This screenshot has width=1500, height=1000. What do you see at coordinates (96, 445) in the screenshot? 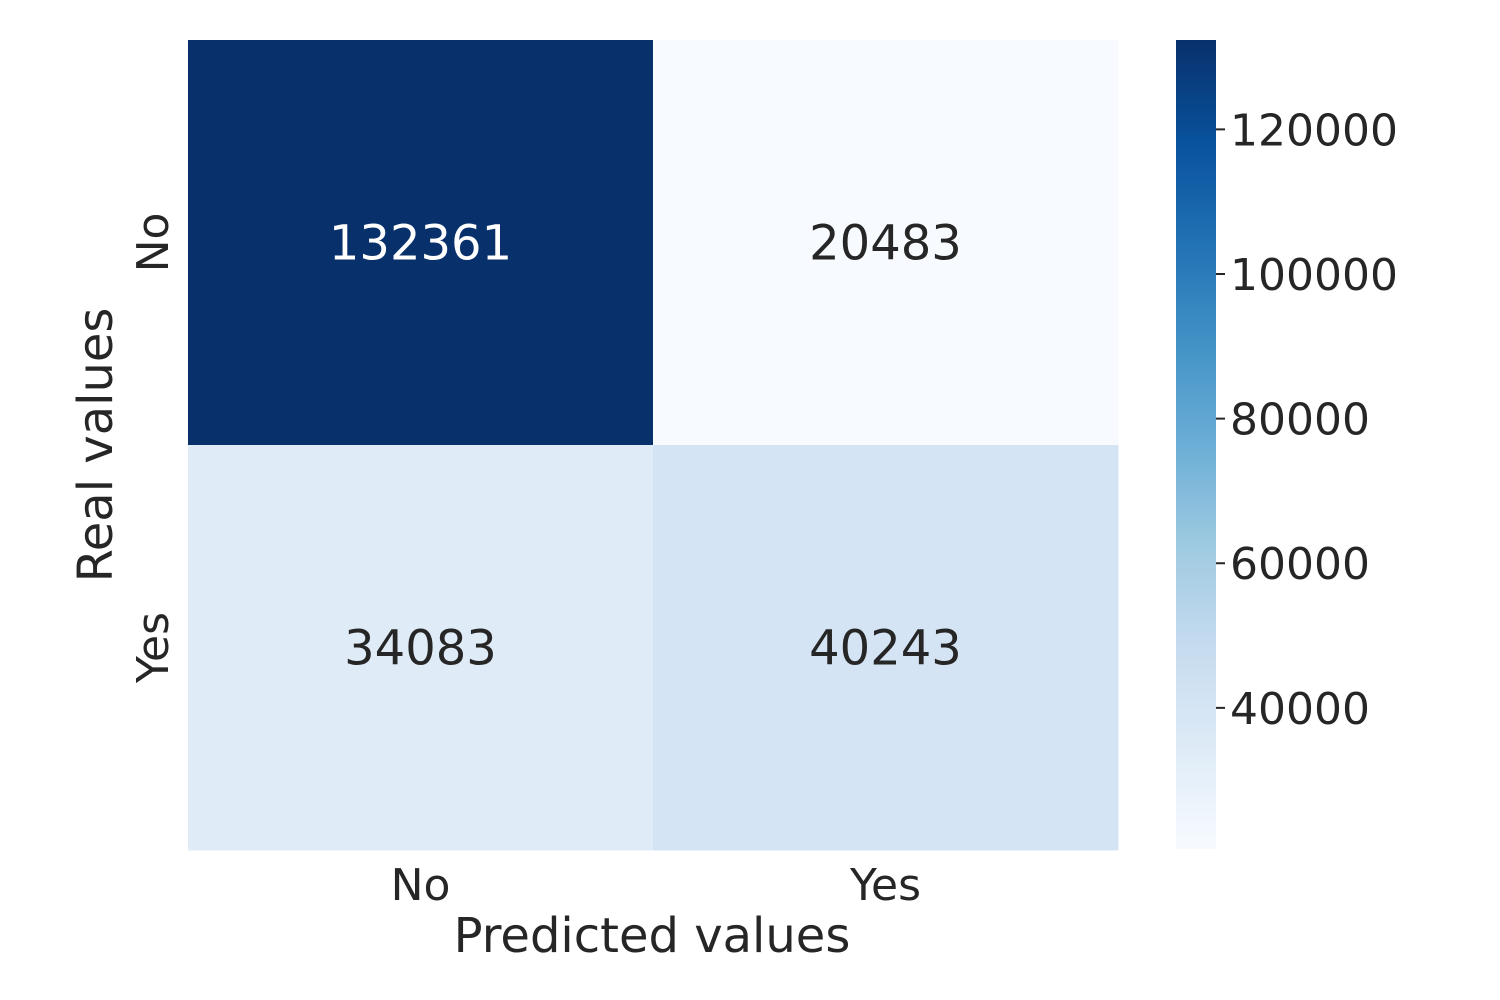
I see `y-axis-label: Real values` at bounding box center [96, 445].